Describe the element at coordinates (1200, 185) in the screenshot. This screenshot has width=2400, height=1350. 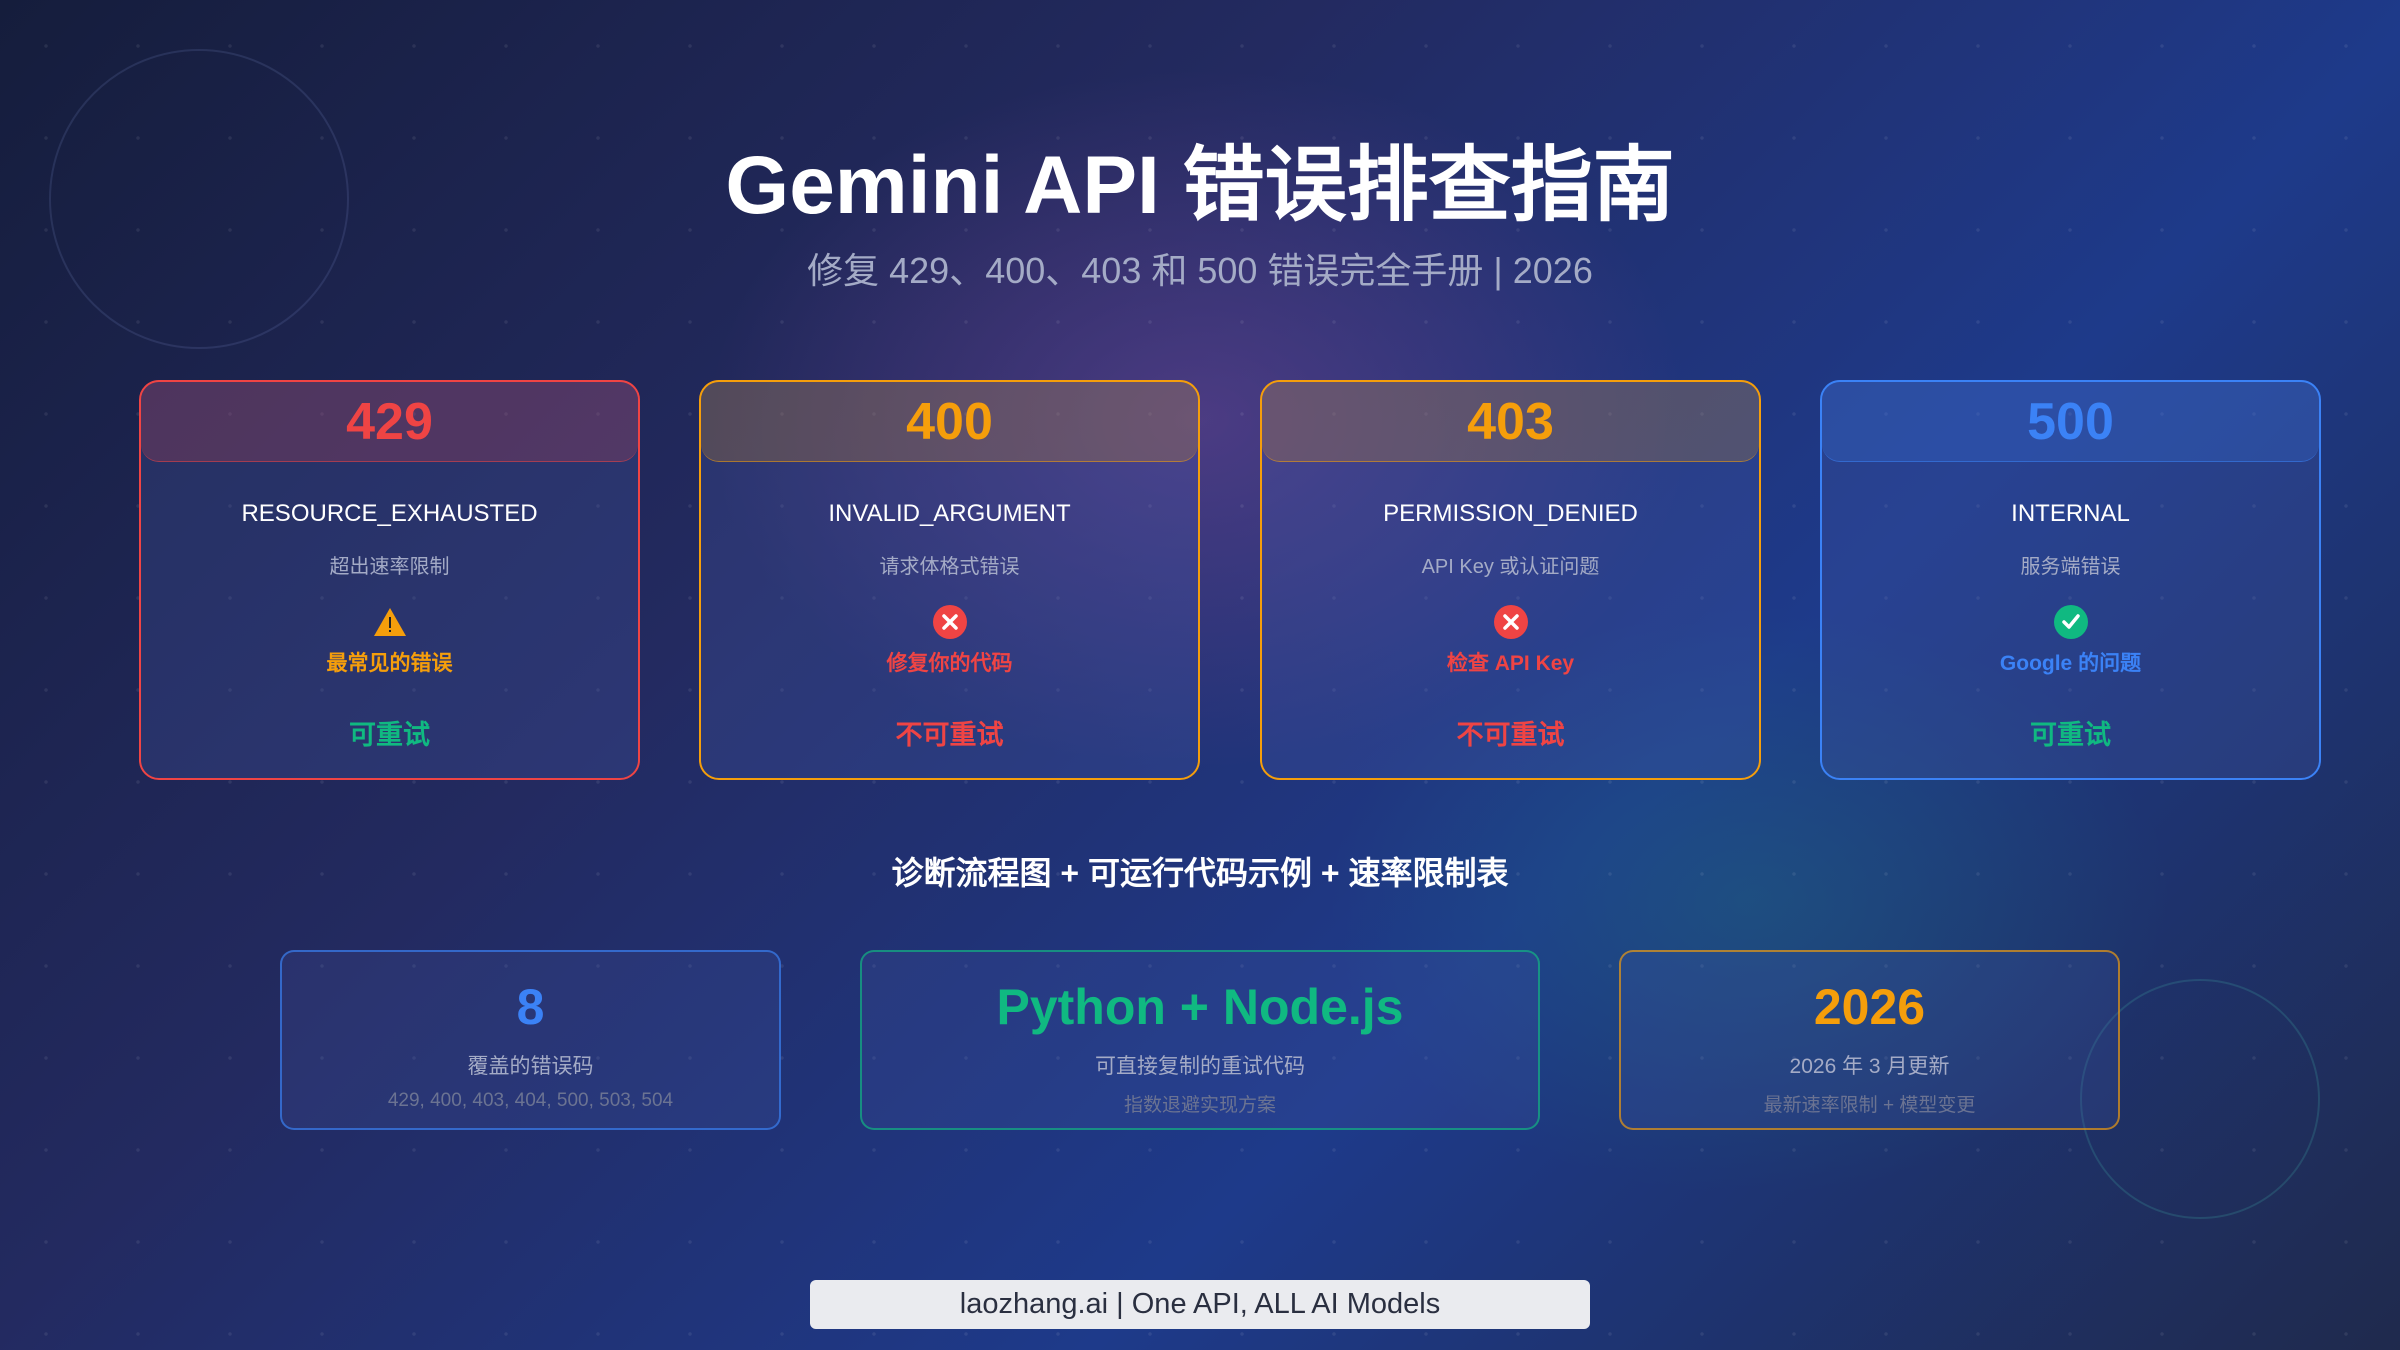
I see `page-title: Gemini API 错误排查指南` at that location.